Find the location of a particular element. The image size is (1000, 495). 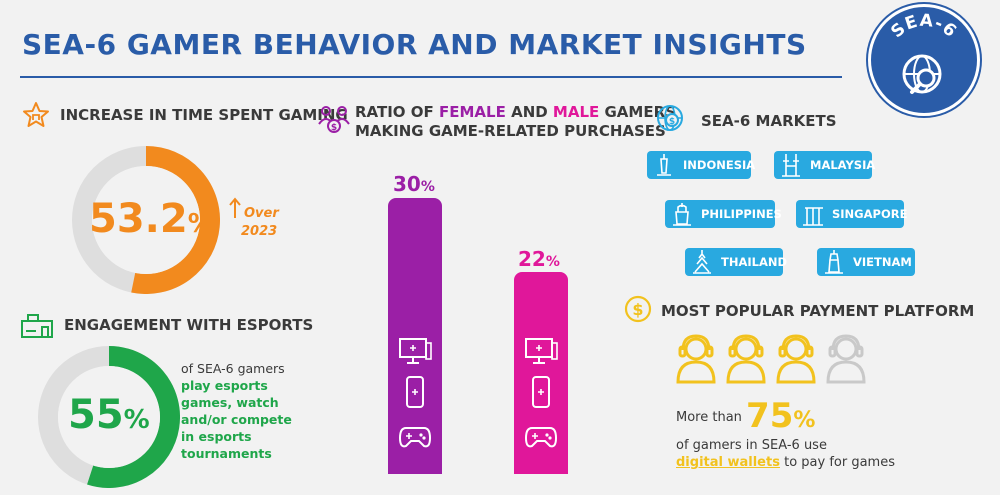

esports-number: 55 is located at coordinates (96, 415).